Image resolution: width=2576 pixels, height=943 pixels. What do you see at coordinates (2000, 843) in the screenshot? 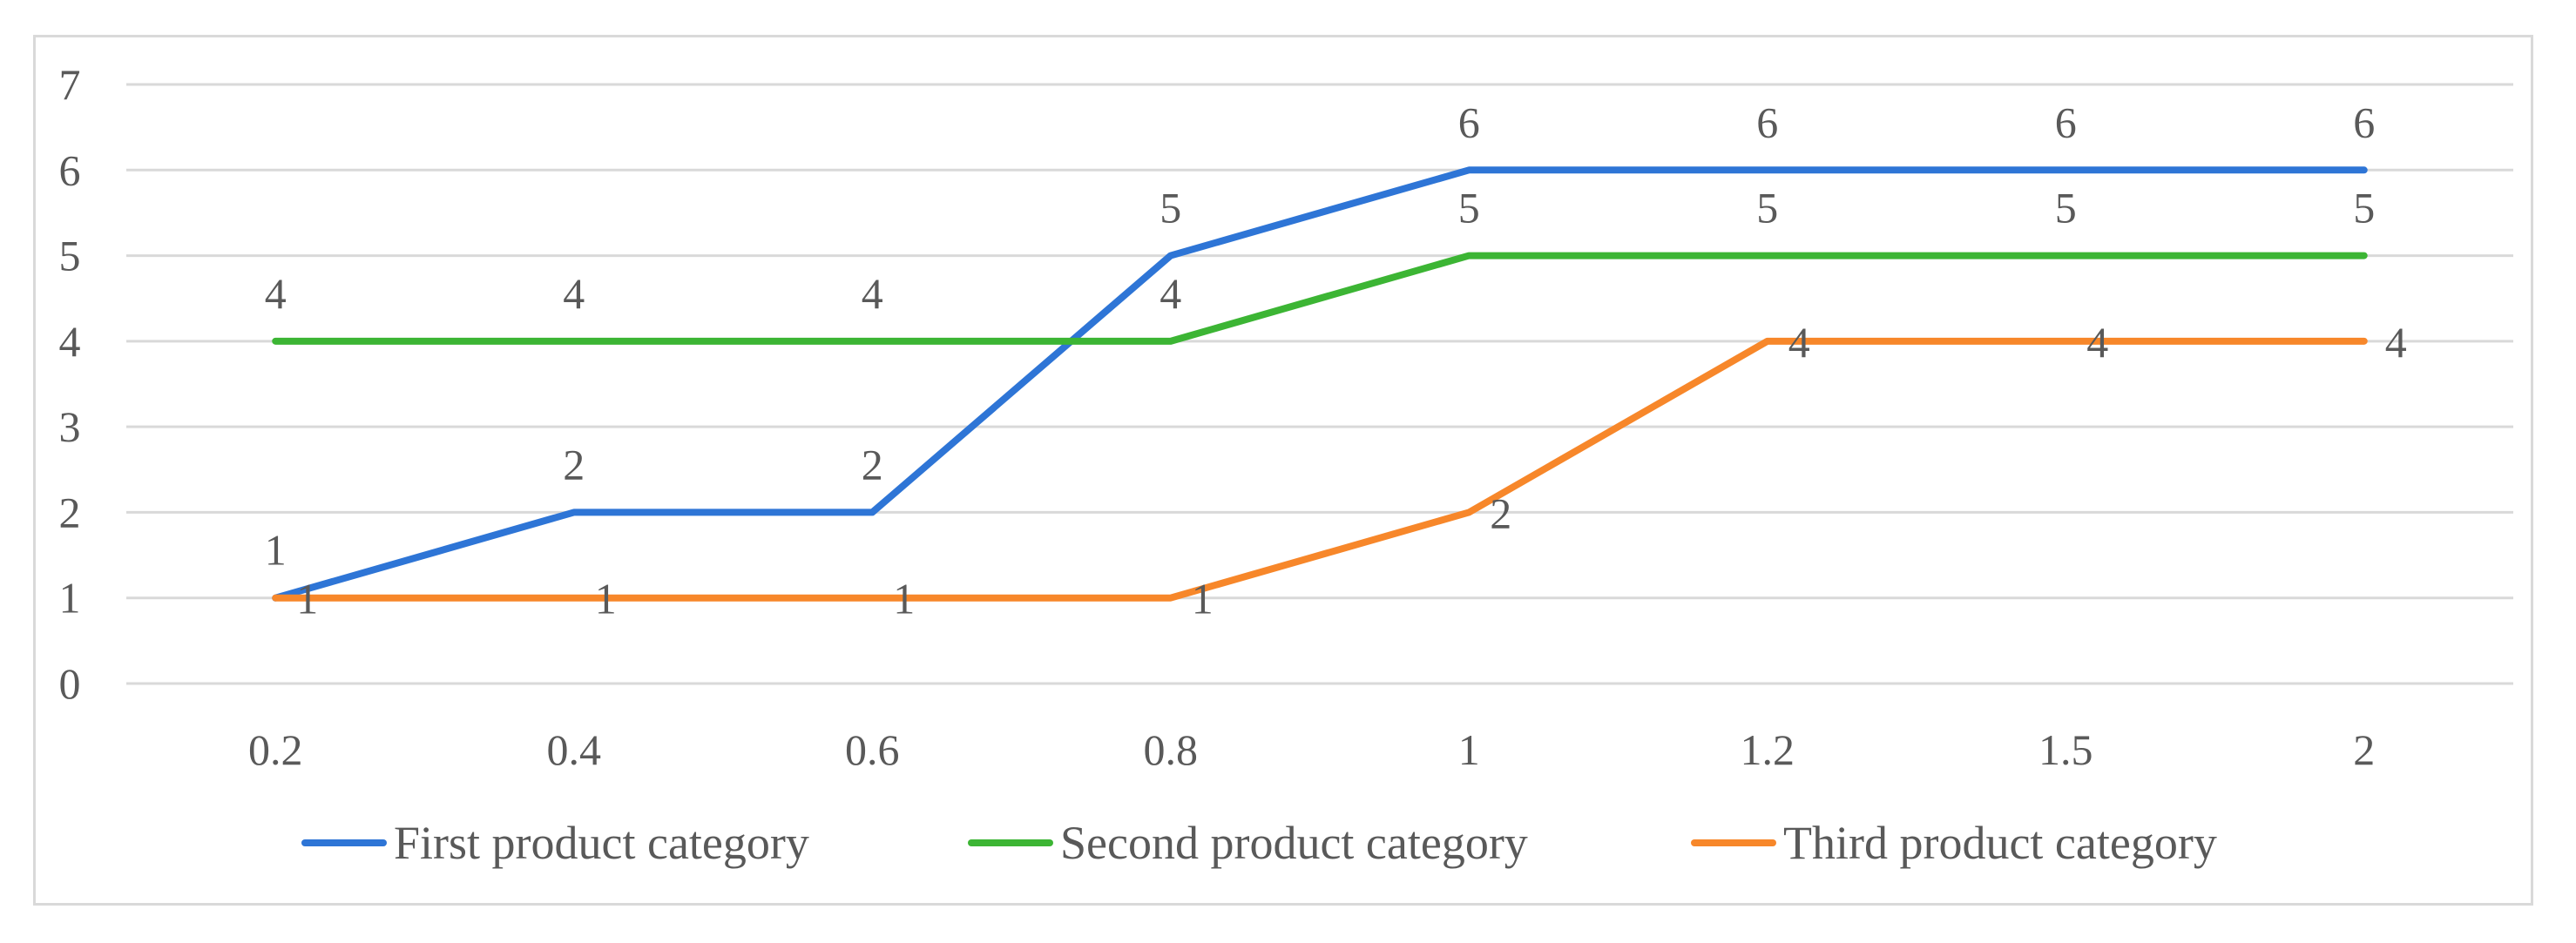
I see `legend-label-3: Third product category` at bounding box center [2000, 843].